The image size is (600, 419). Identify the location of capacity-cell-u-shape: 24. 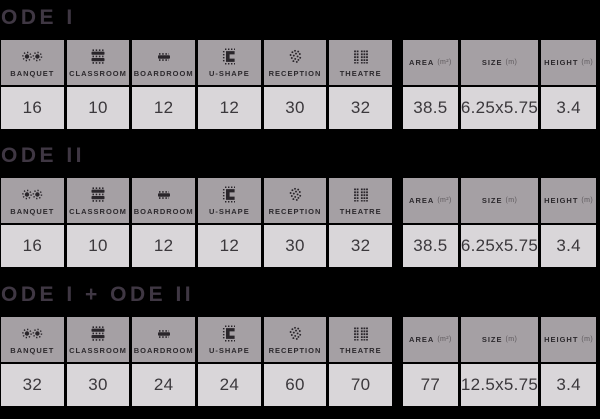
(229, 385).